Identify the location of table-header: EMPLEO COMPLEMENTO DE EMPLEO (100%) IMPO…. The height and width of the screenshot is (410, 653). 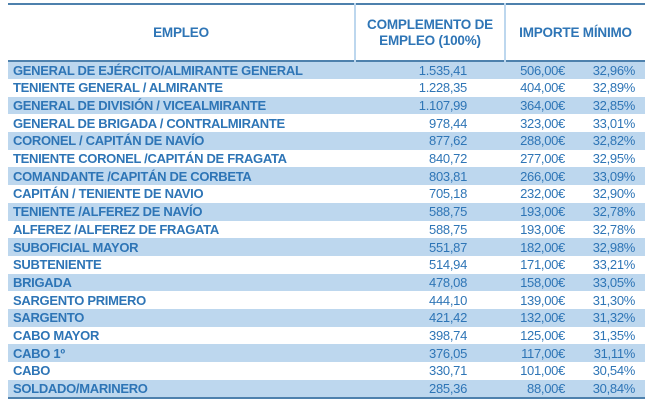
(327, 32).